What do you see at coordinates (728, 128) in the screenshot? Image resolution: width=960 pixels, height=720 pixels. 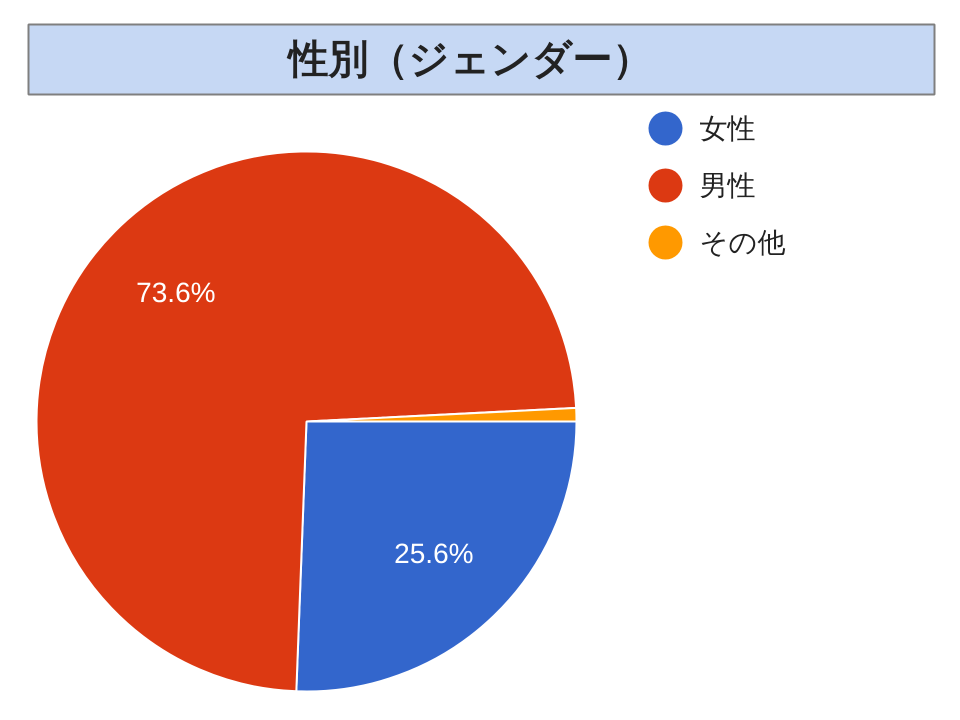 I see `legend-label: 女性` at bounding box center [728, 128].